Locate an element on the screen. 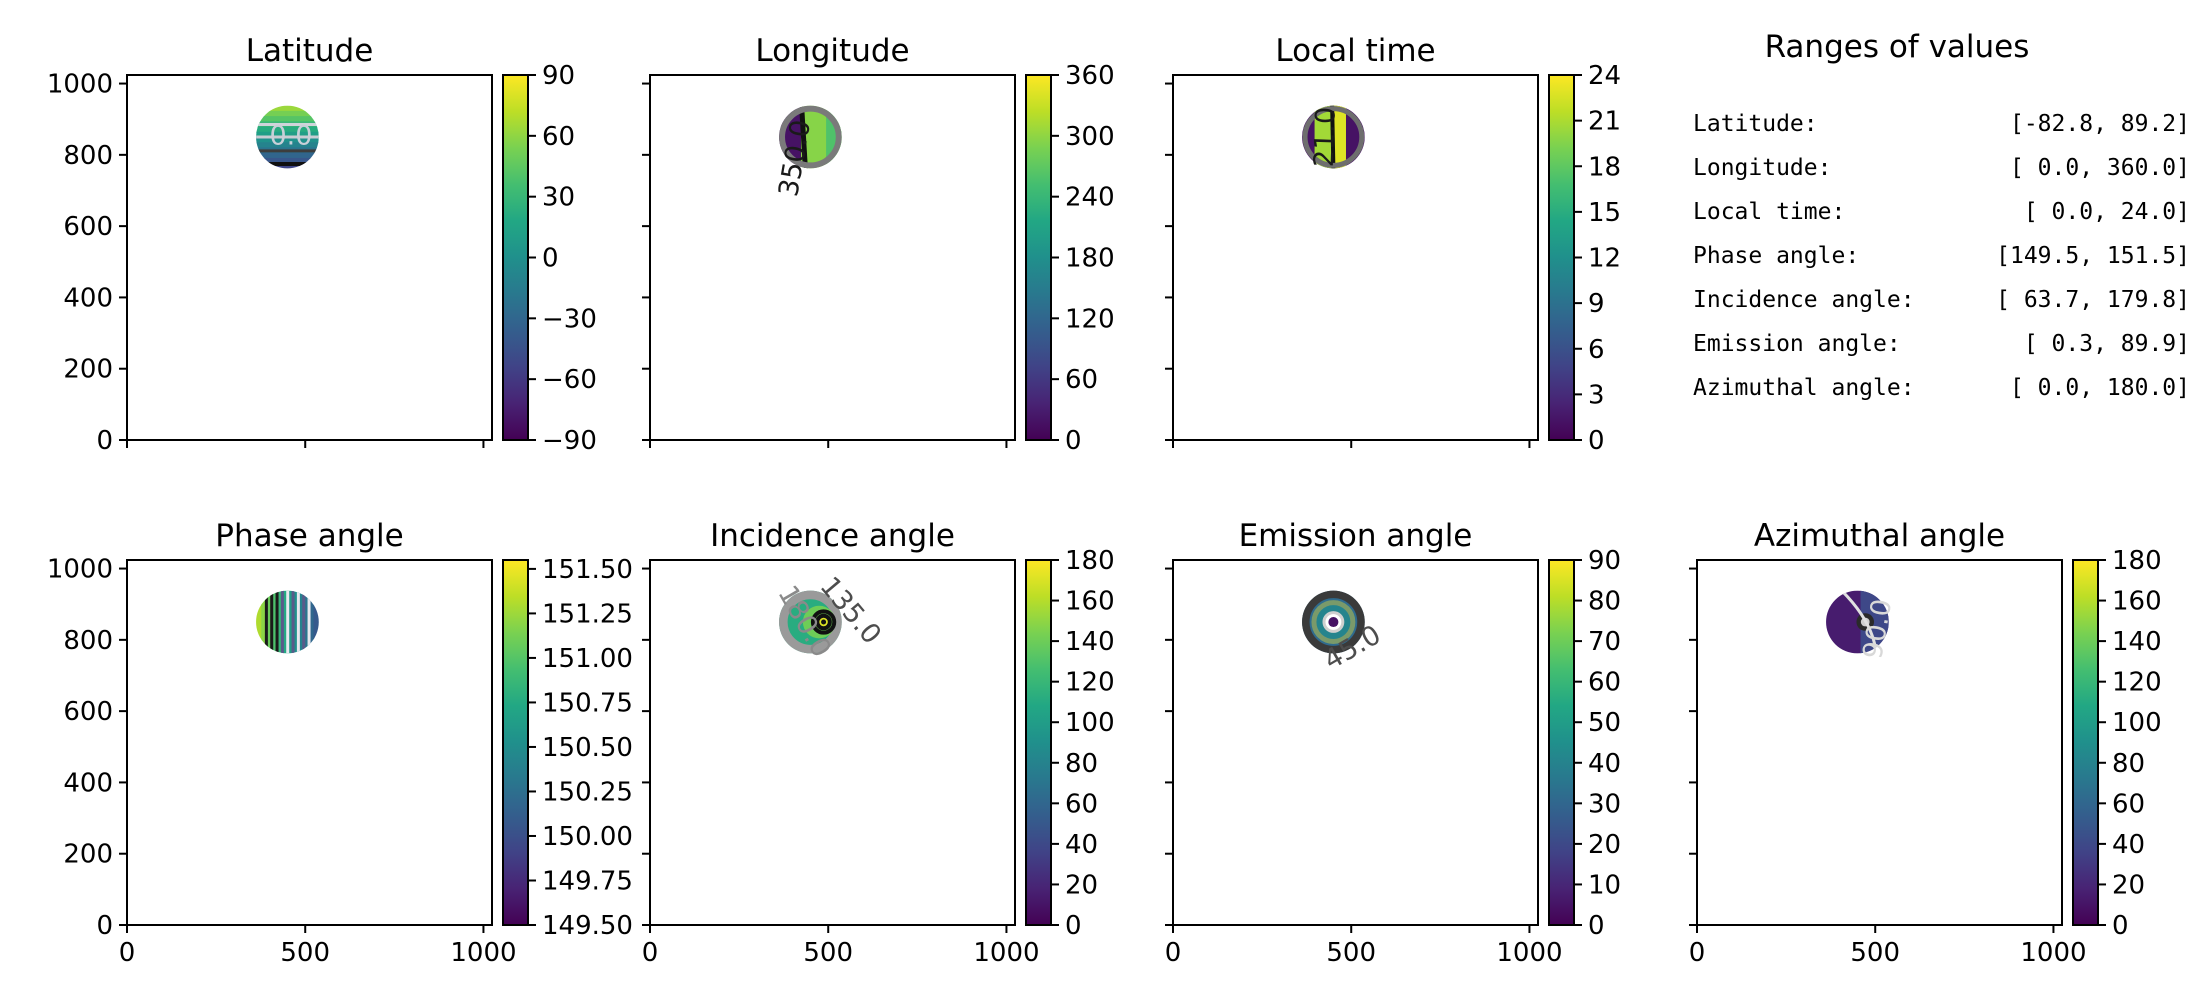 The width and height of the screenshot is (2200, 1000). range-row-value: [149.5, 151.5] is located at coordinates (2093, 256).